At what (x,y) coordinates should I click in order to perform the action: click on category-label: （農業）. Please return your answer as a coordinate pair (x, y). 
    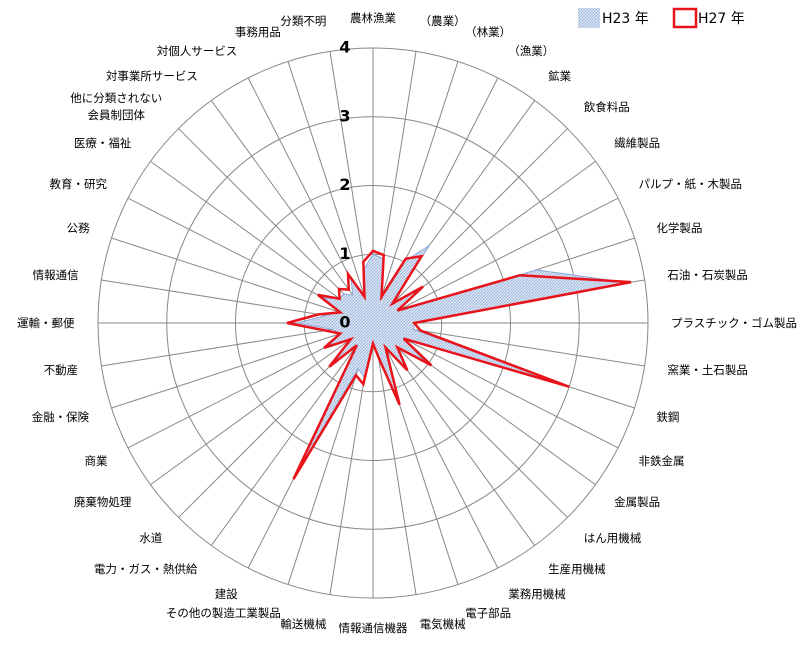
    Looking at the image, I should click on (442, 21).